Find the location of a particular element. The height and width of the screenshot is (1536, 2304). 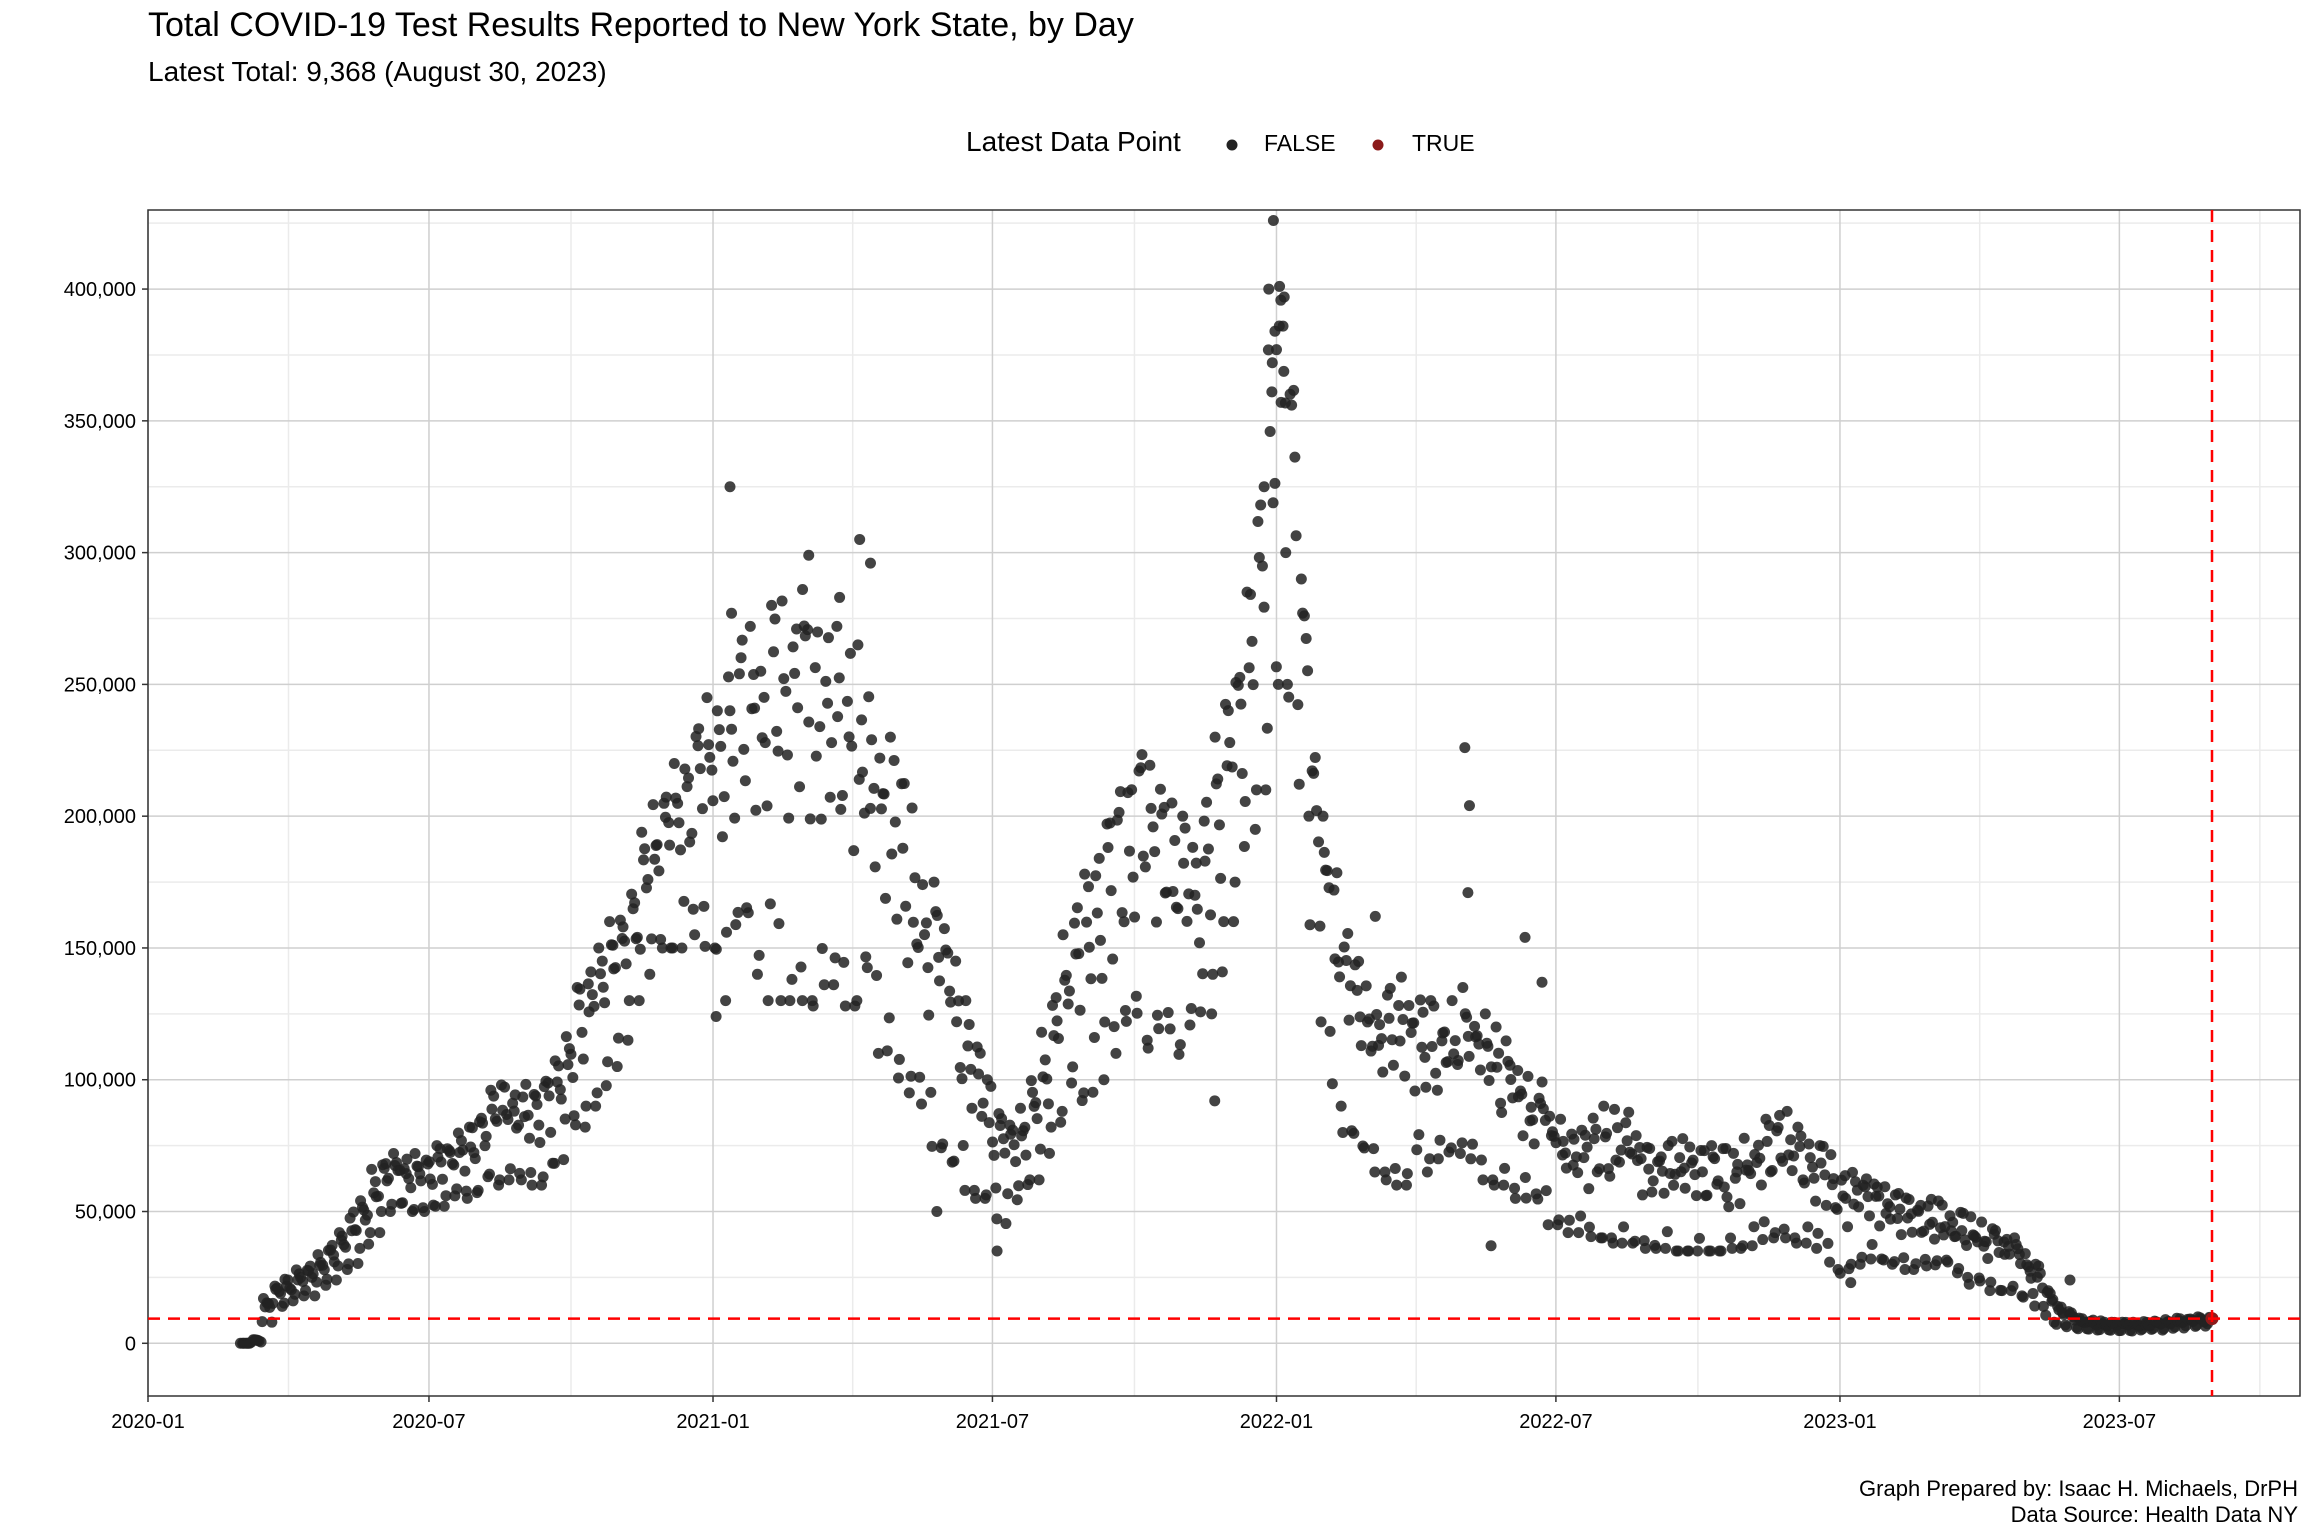

legend-key-true is located at coordinates (1378, 145).